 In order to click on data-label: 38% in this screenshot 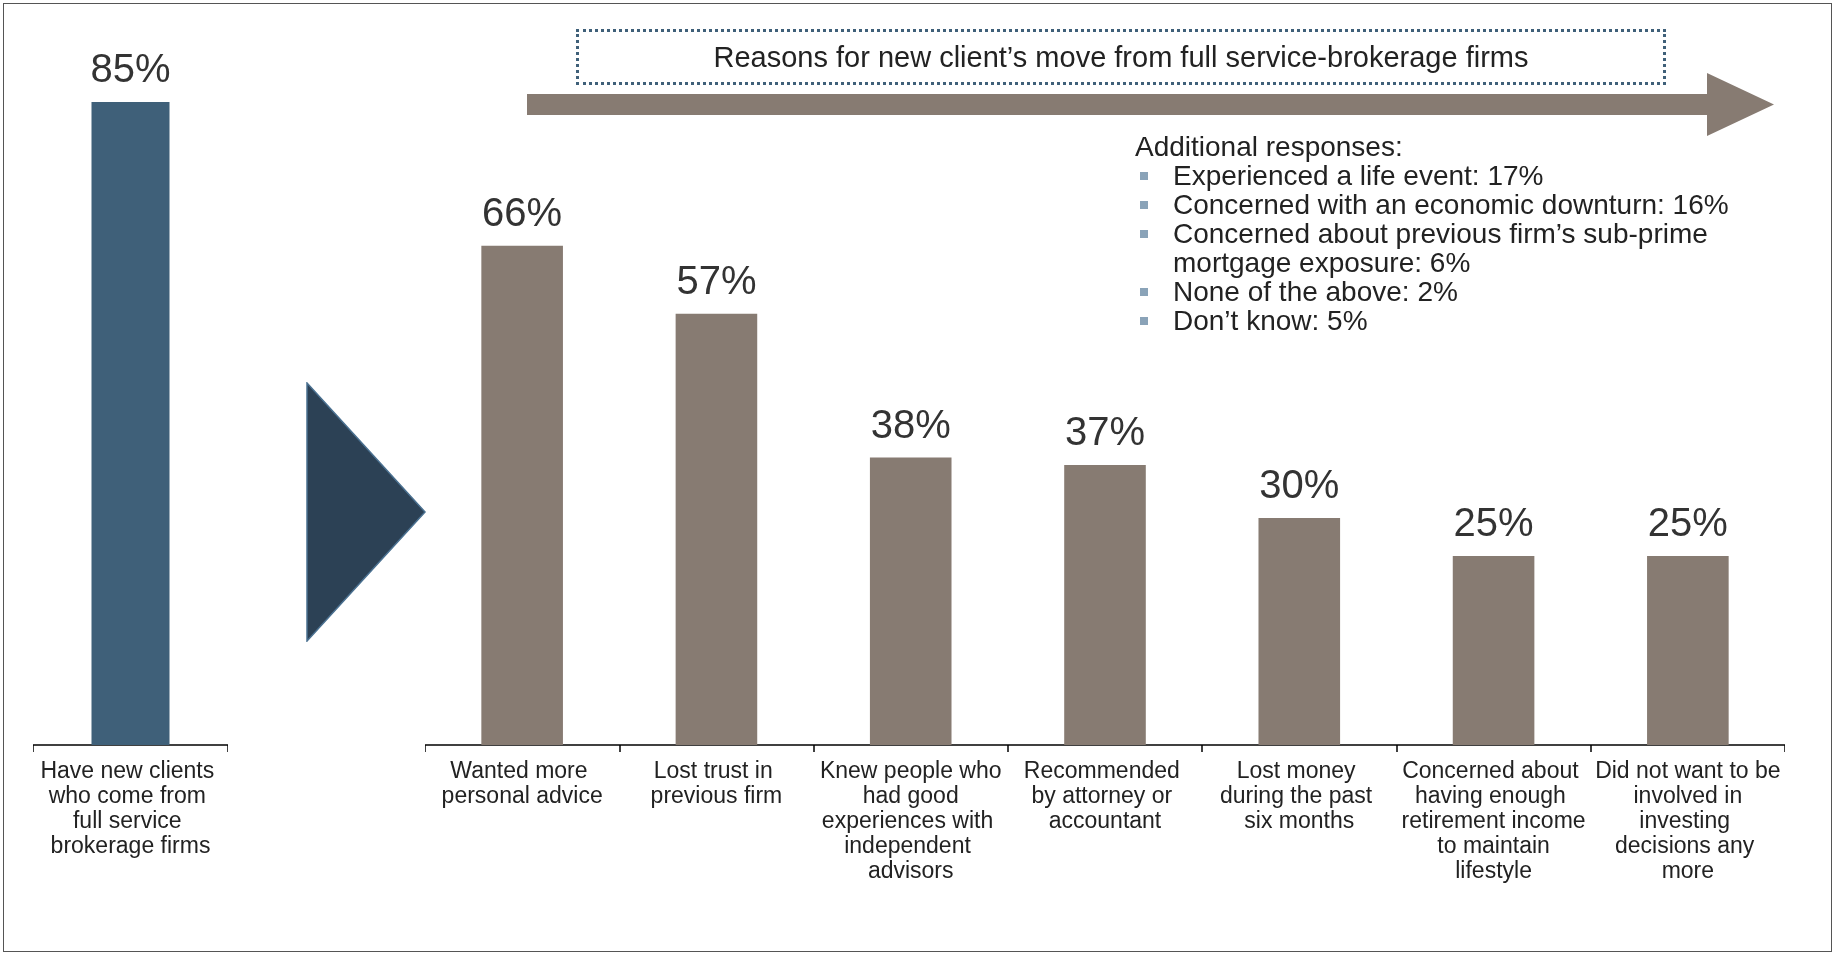, I will do `click(910, 423)`.